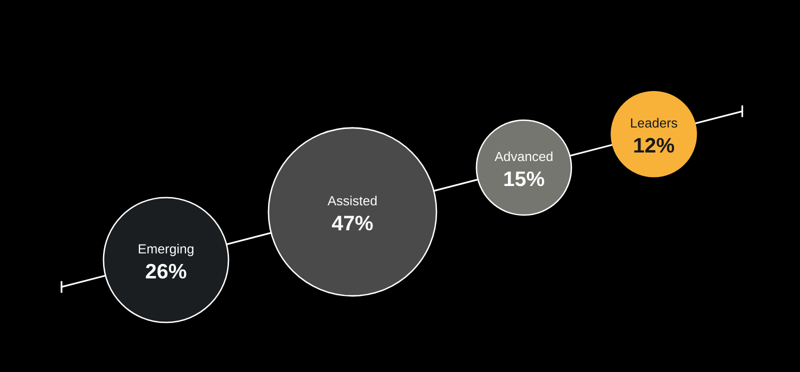 The height and width of the screenshot is (372, 800). What do you see at coordinates (523, 156) in the screenshot?
I see `category-label: Advanced` at bounding box center [523, 156].